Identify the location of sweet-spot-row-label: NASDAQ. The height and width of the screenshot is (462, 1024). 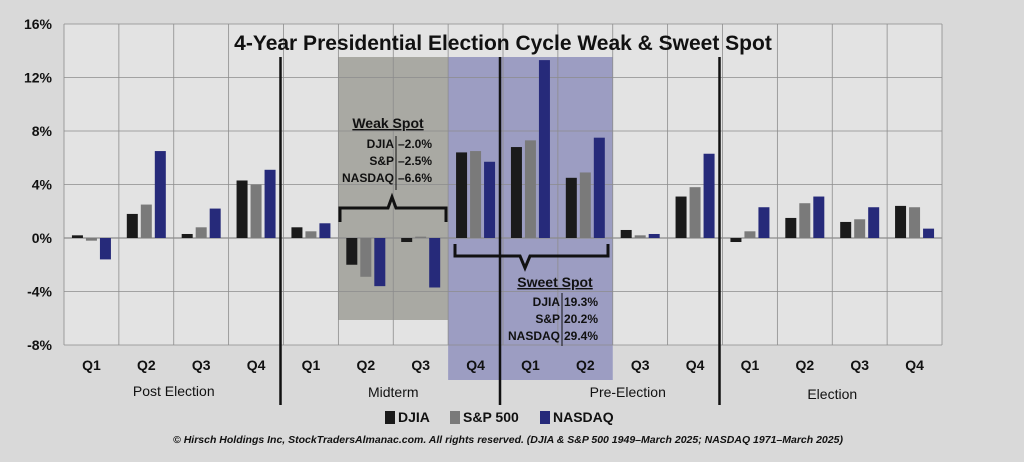
(534, 336).